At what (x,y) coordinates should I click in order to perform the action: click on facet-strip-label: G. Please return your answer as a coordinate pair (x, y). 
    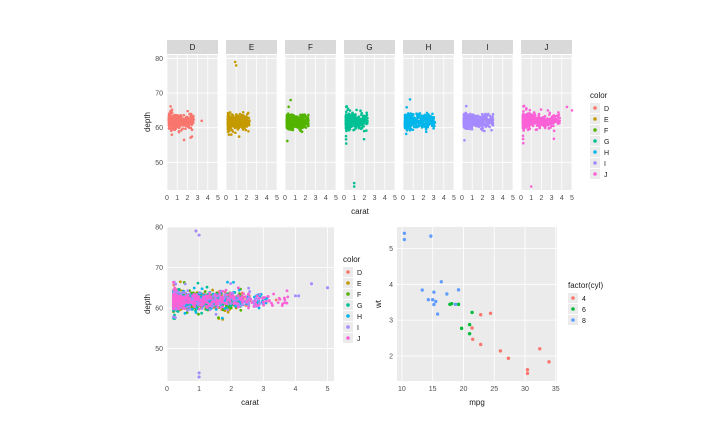
    Looking at the image, I should click on (369, 47).